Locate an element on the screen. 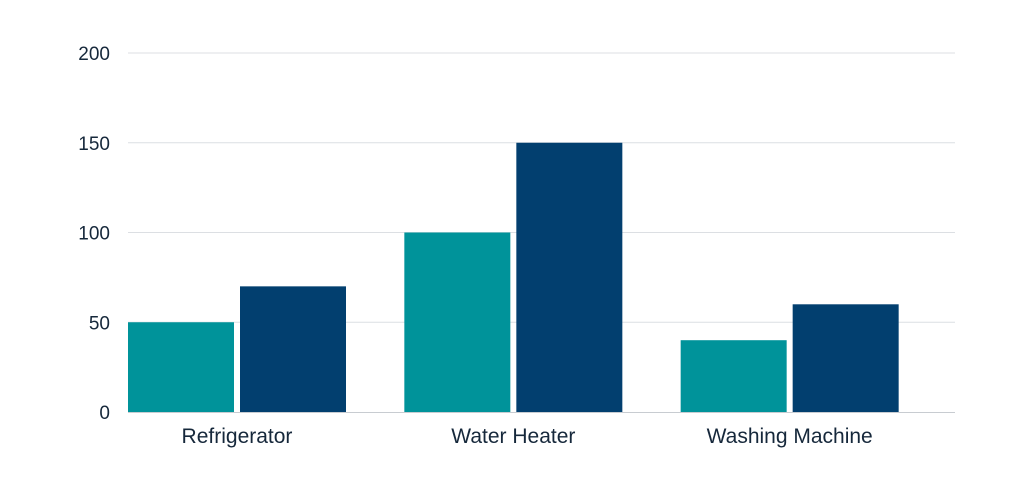  x-category-label: Water Heater is located at coordinates (513, 436).